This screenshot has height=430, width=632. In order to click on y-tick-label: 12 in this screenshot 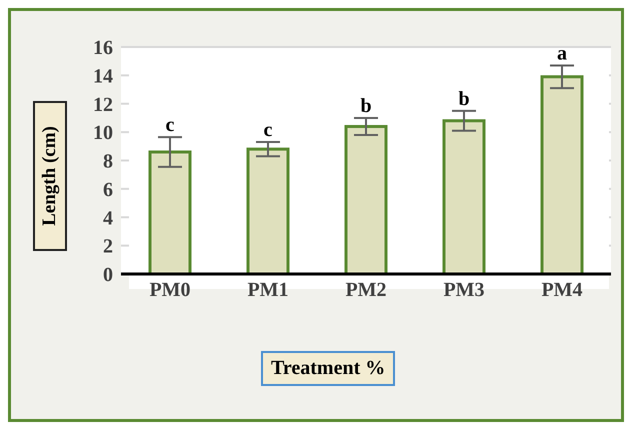, I will do `click(103, 105)`.